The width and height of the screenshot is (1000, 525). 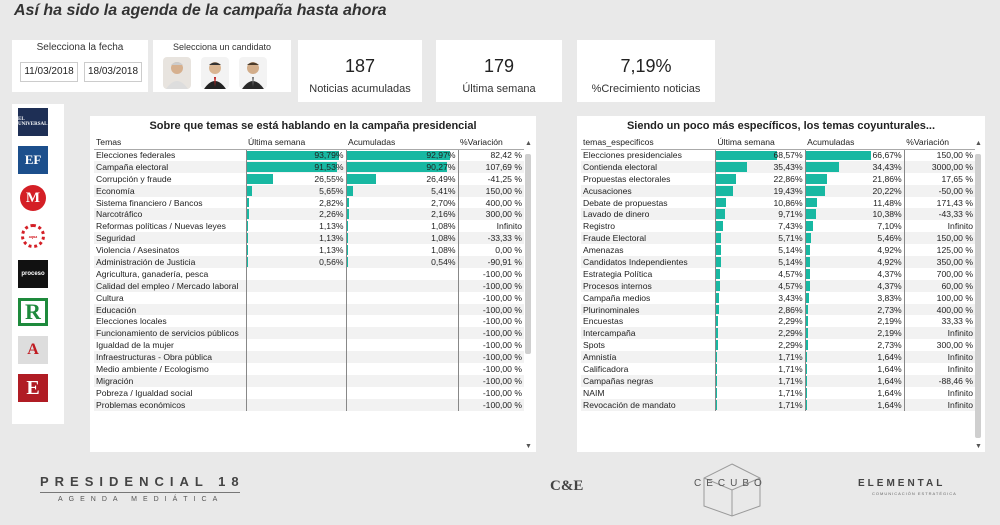 I want to click on table-row: Debate de propuestas 10,86% 11,48% 171,43 %, so click(x=778, y=202).